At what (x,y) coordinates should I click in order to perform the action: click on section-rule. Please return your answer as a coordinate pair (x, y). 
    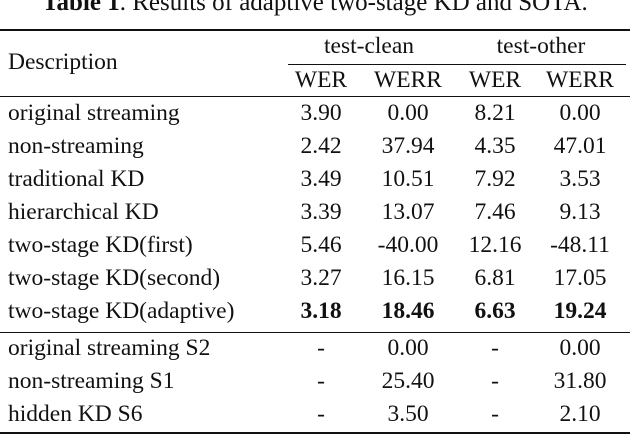
    Looking at the image, I should click on (315, 332).